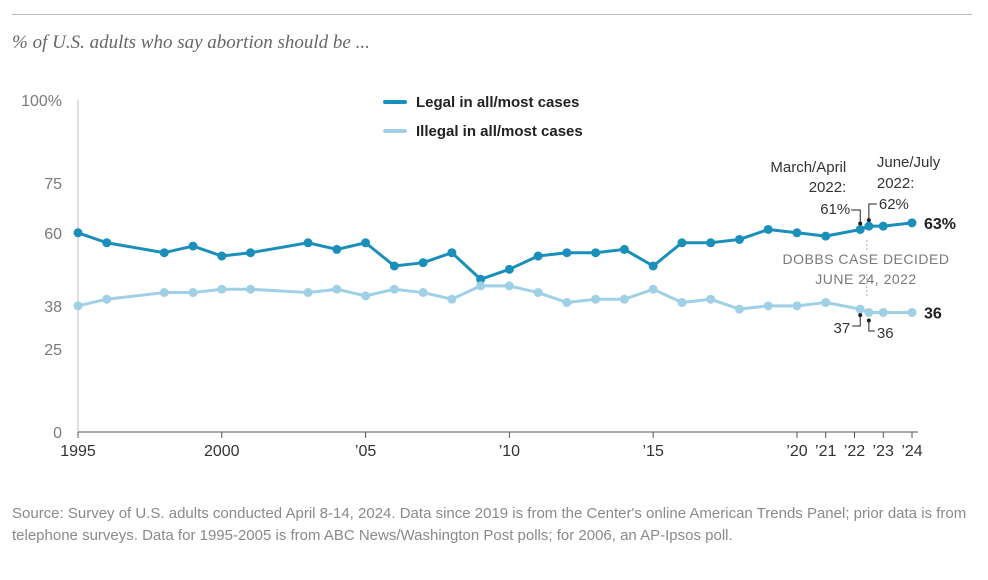 This screenshot has width=988, height=580. I want to click on y-tick-label: 25, so click(53, 350).